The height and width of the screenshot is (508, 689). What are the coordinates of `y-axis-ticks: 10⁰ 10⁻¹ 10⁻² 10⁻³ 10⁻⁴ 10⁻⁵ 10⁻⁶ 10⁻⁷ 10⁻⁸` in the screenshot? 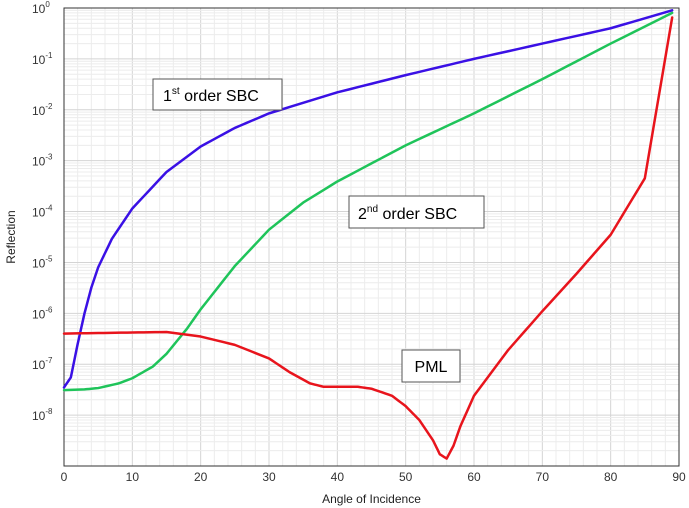 It's located at (42, 211).